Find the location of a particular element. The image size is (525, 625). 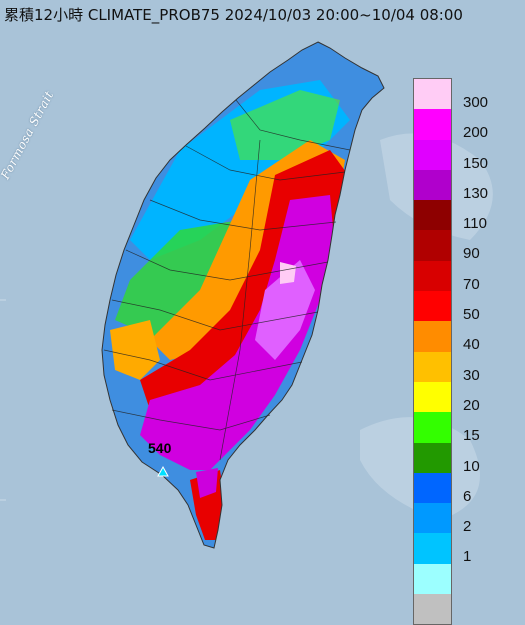

legend-label: 1 is located at coordinates (467, 557).